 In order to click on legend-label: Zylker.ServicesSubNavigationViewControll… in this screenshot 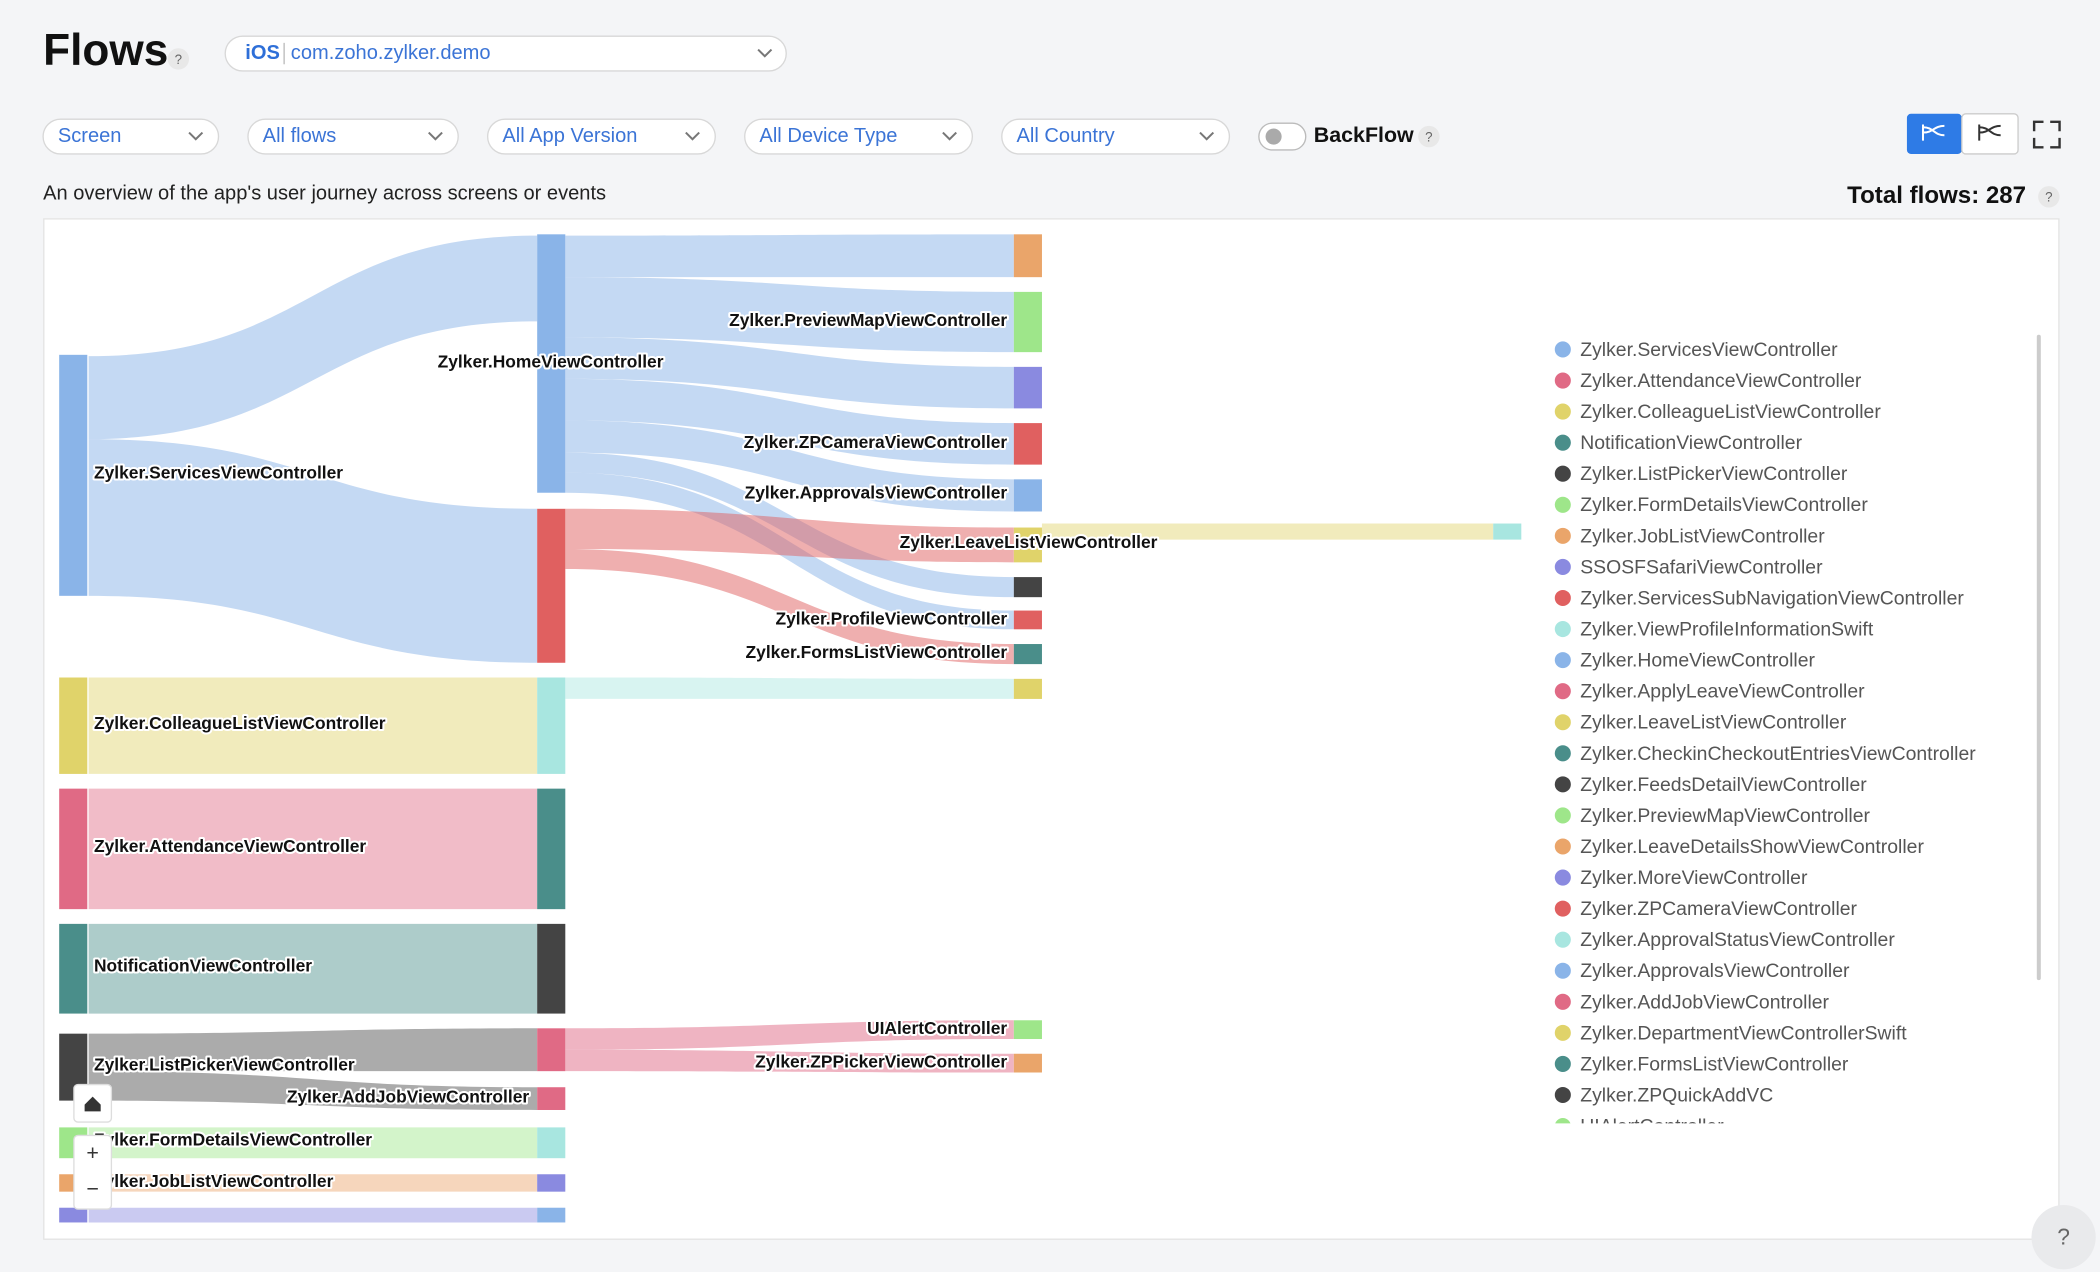, I will do `click(1772, 598)`.